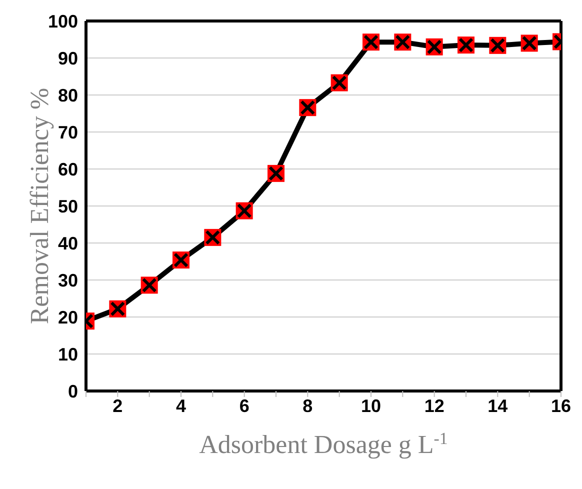 The width and height of the screenshot is (582, 489). Describe the element at coordinates (73, 391) in the screenshot. I see `y-tick-label: 0` at that location.